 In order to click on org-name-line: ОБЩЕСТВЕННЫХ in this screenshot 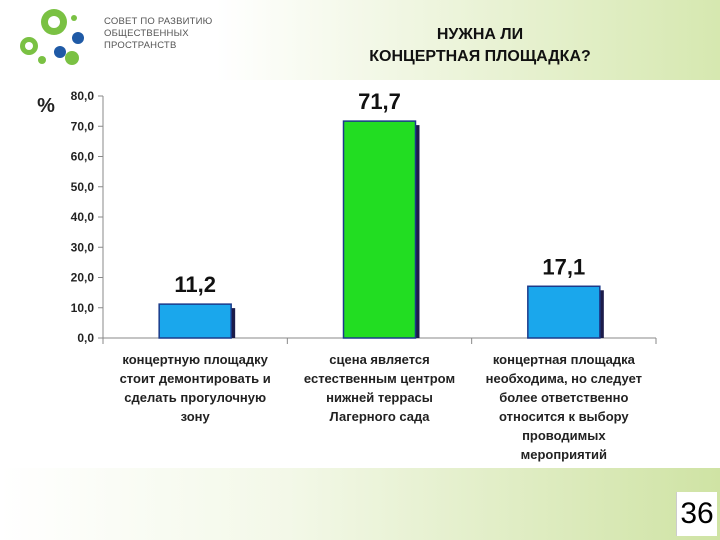, I will do `click(146, 33)`.